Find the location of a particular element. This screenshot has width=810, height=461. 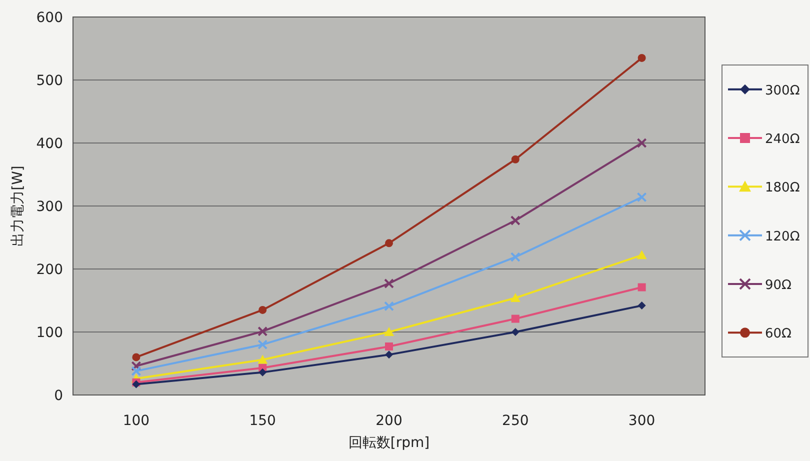

legend-label: 120Ω is located at coordinates (782, 236).